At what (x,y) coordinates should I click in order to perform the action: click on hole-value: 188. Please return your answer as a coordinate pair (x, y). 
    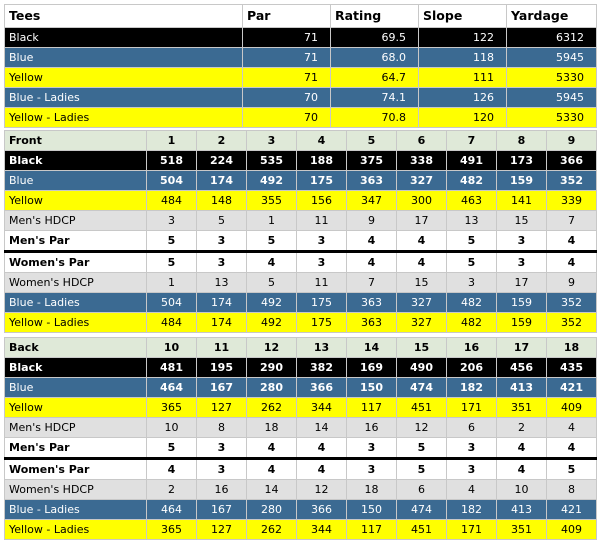
    Looking at the image, I should click on (321, 160).